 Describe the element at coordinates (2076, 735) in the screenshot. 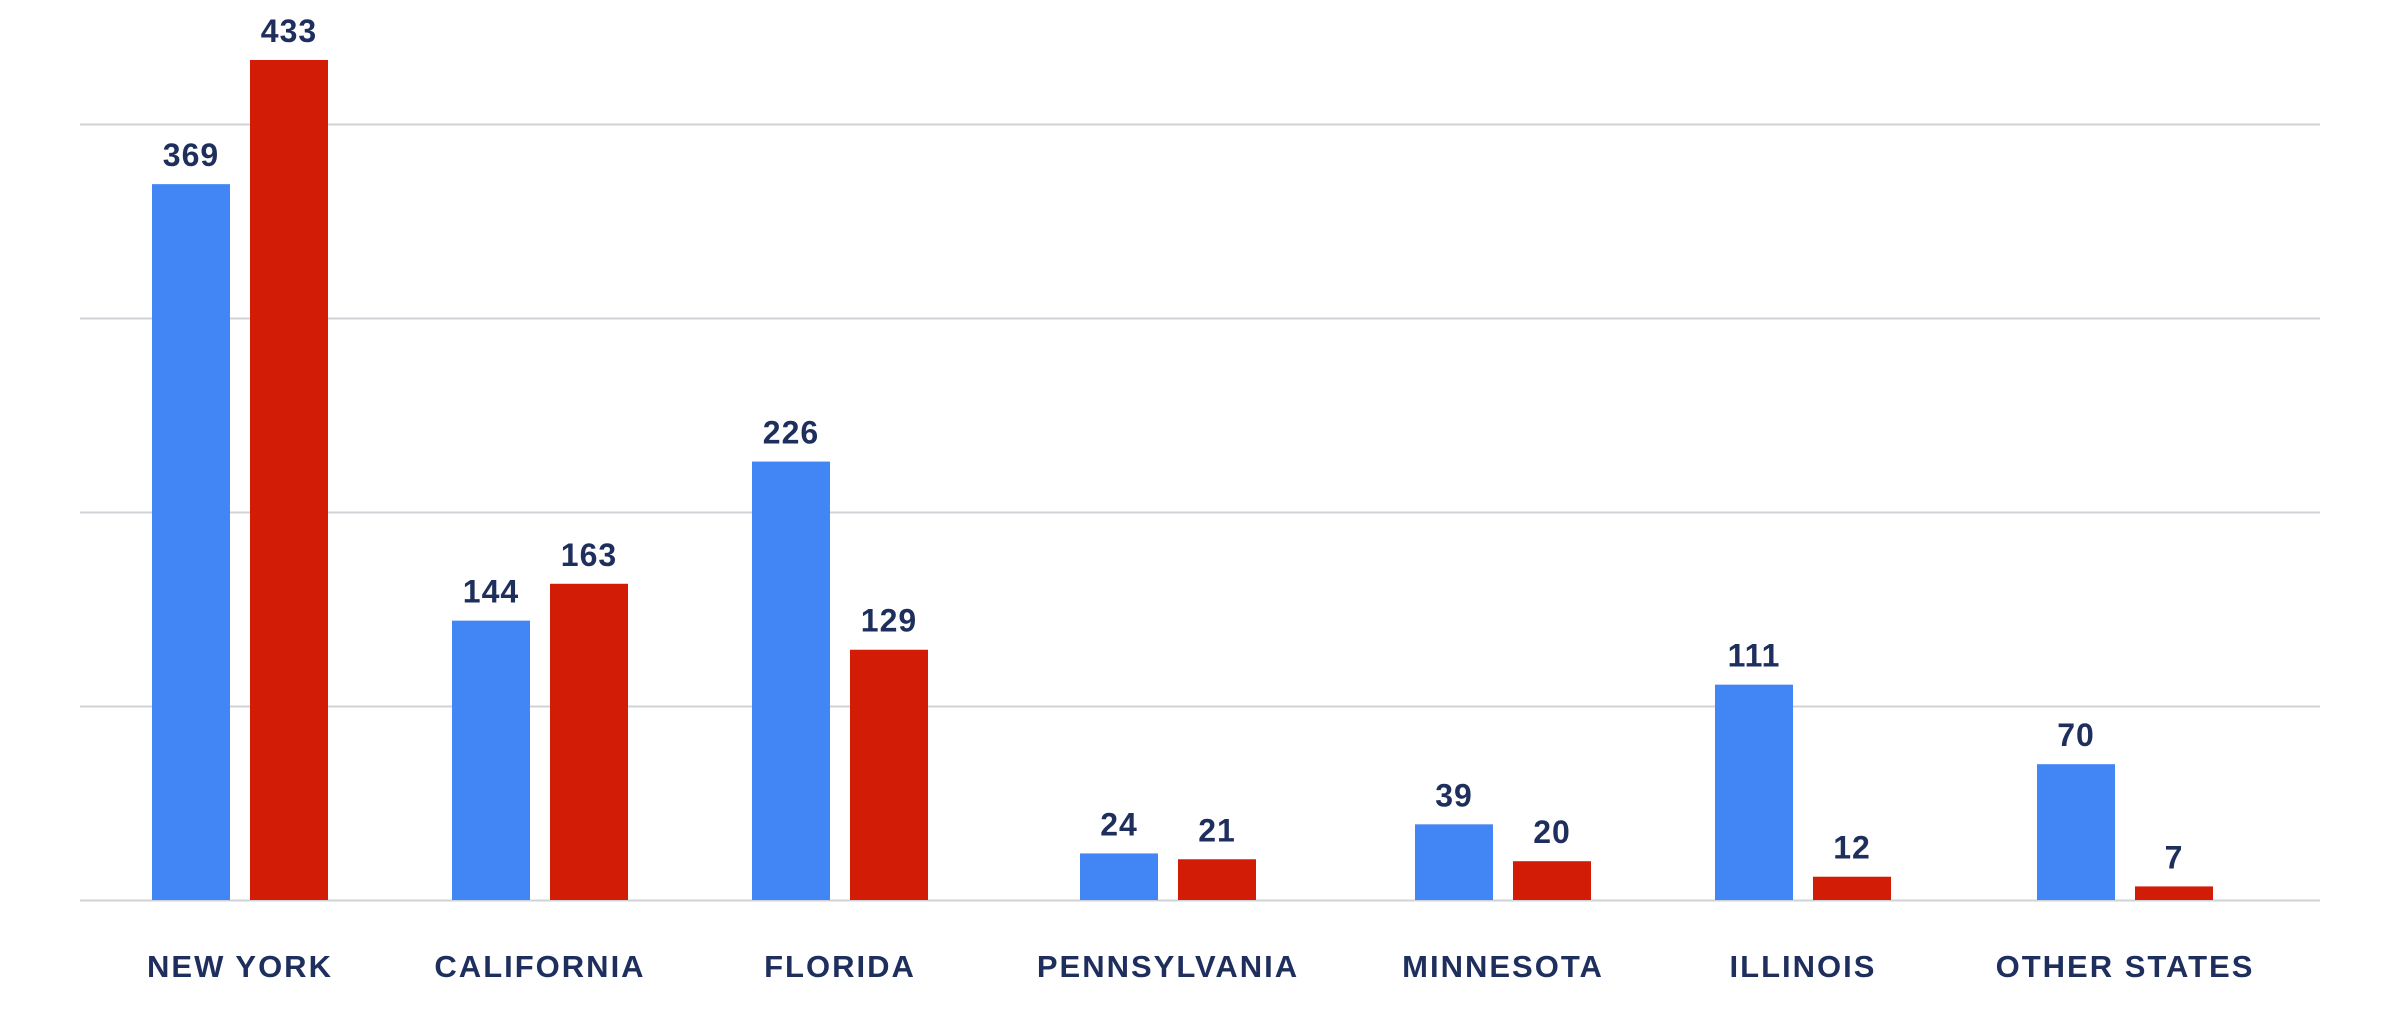

I see `data-label: 70` at that location.